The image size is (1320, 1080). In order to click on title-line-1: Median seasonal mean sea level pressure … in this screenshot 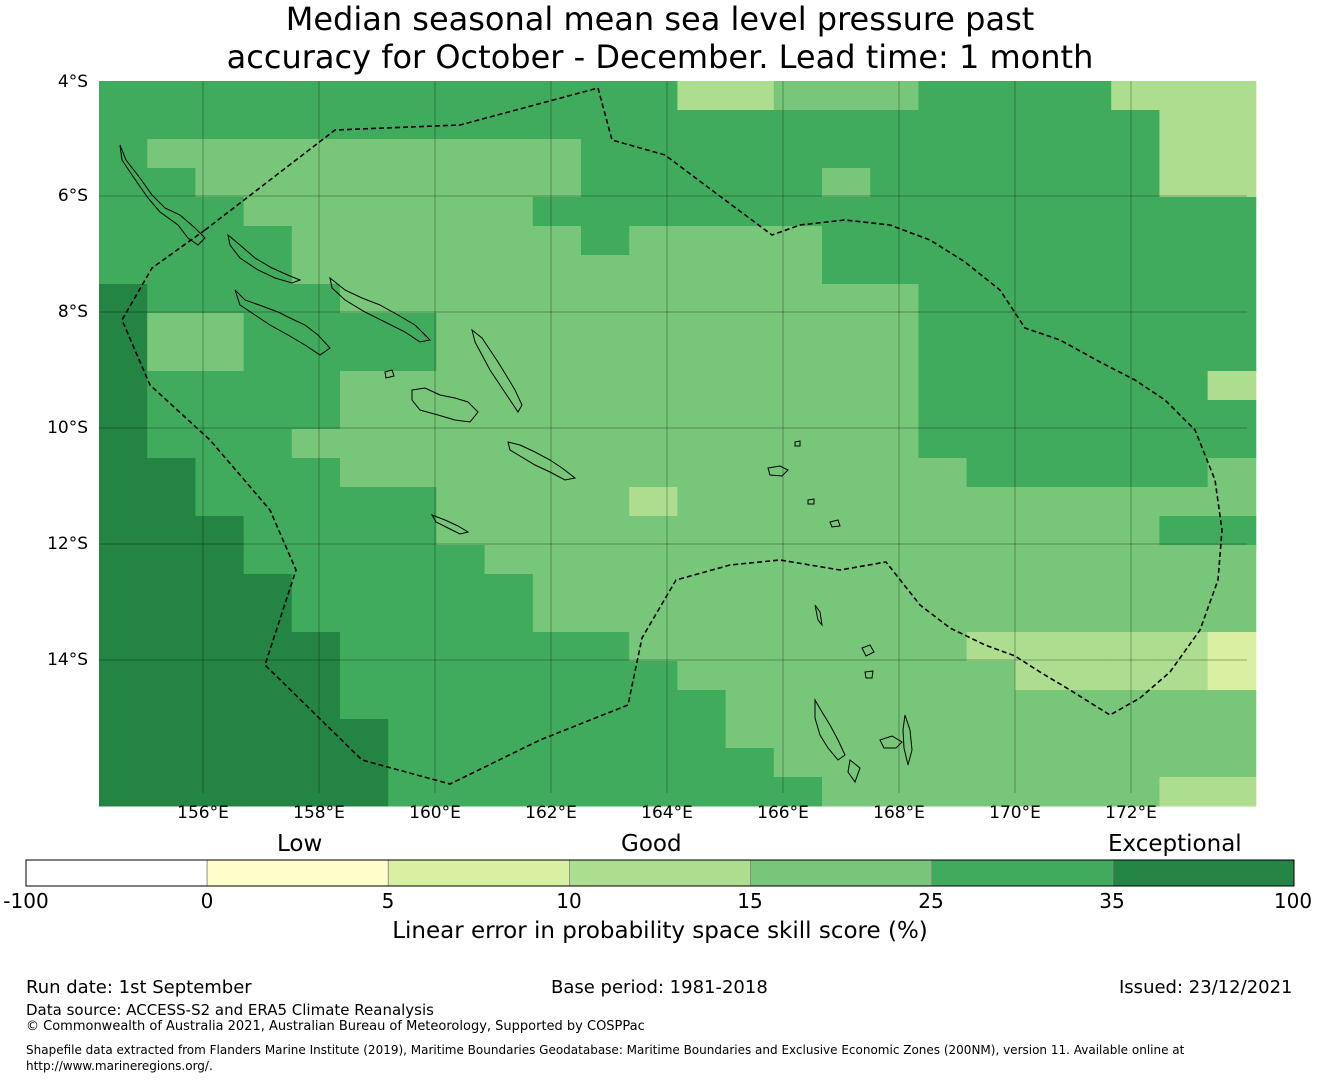, I will do `click(660, 19)`.